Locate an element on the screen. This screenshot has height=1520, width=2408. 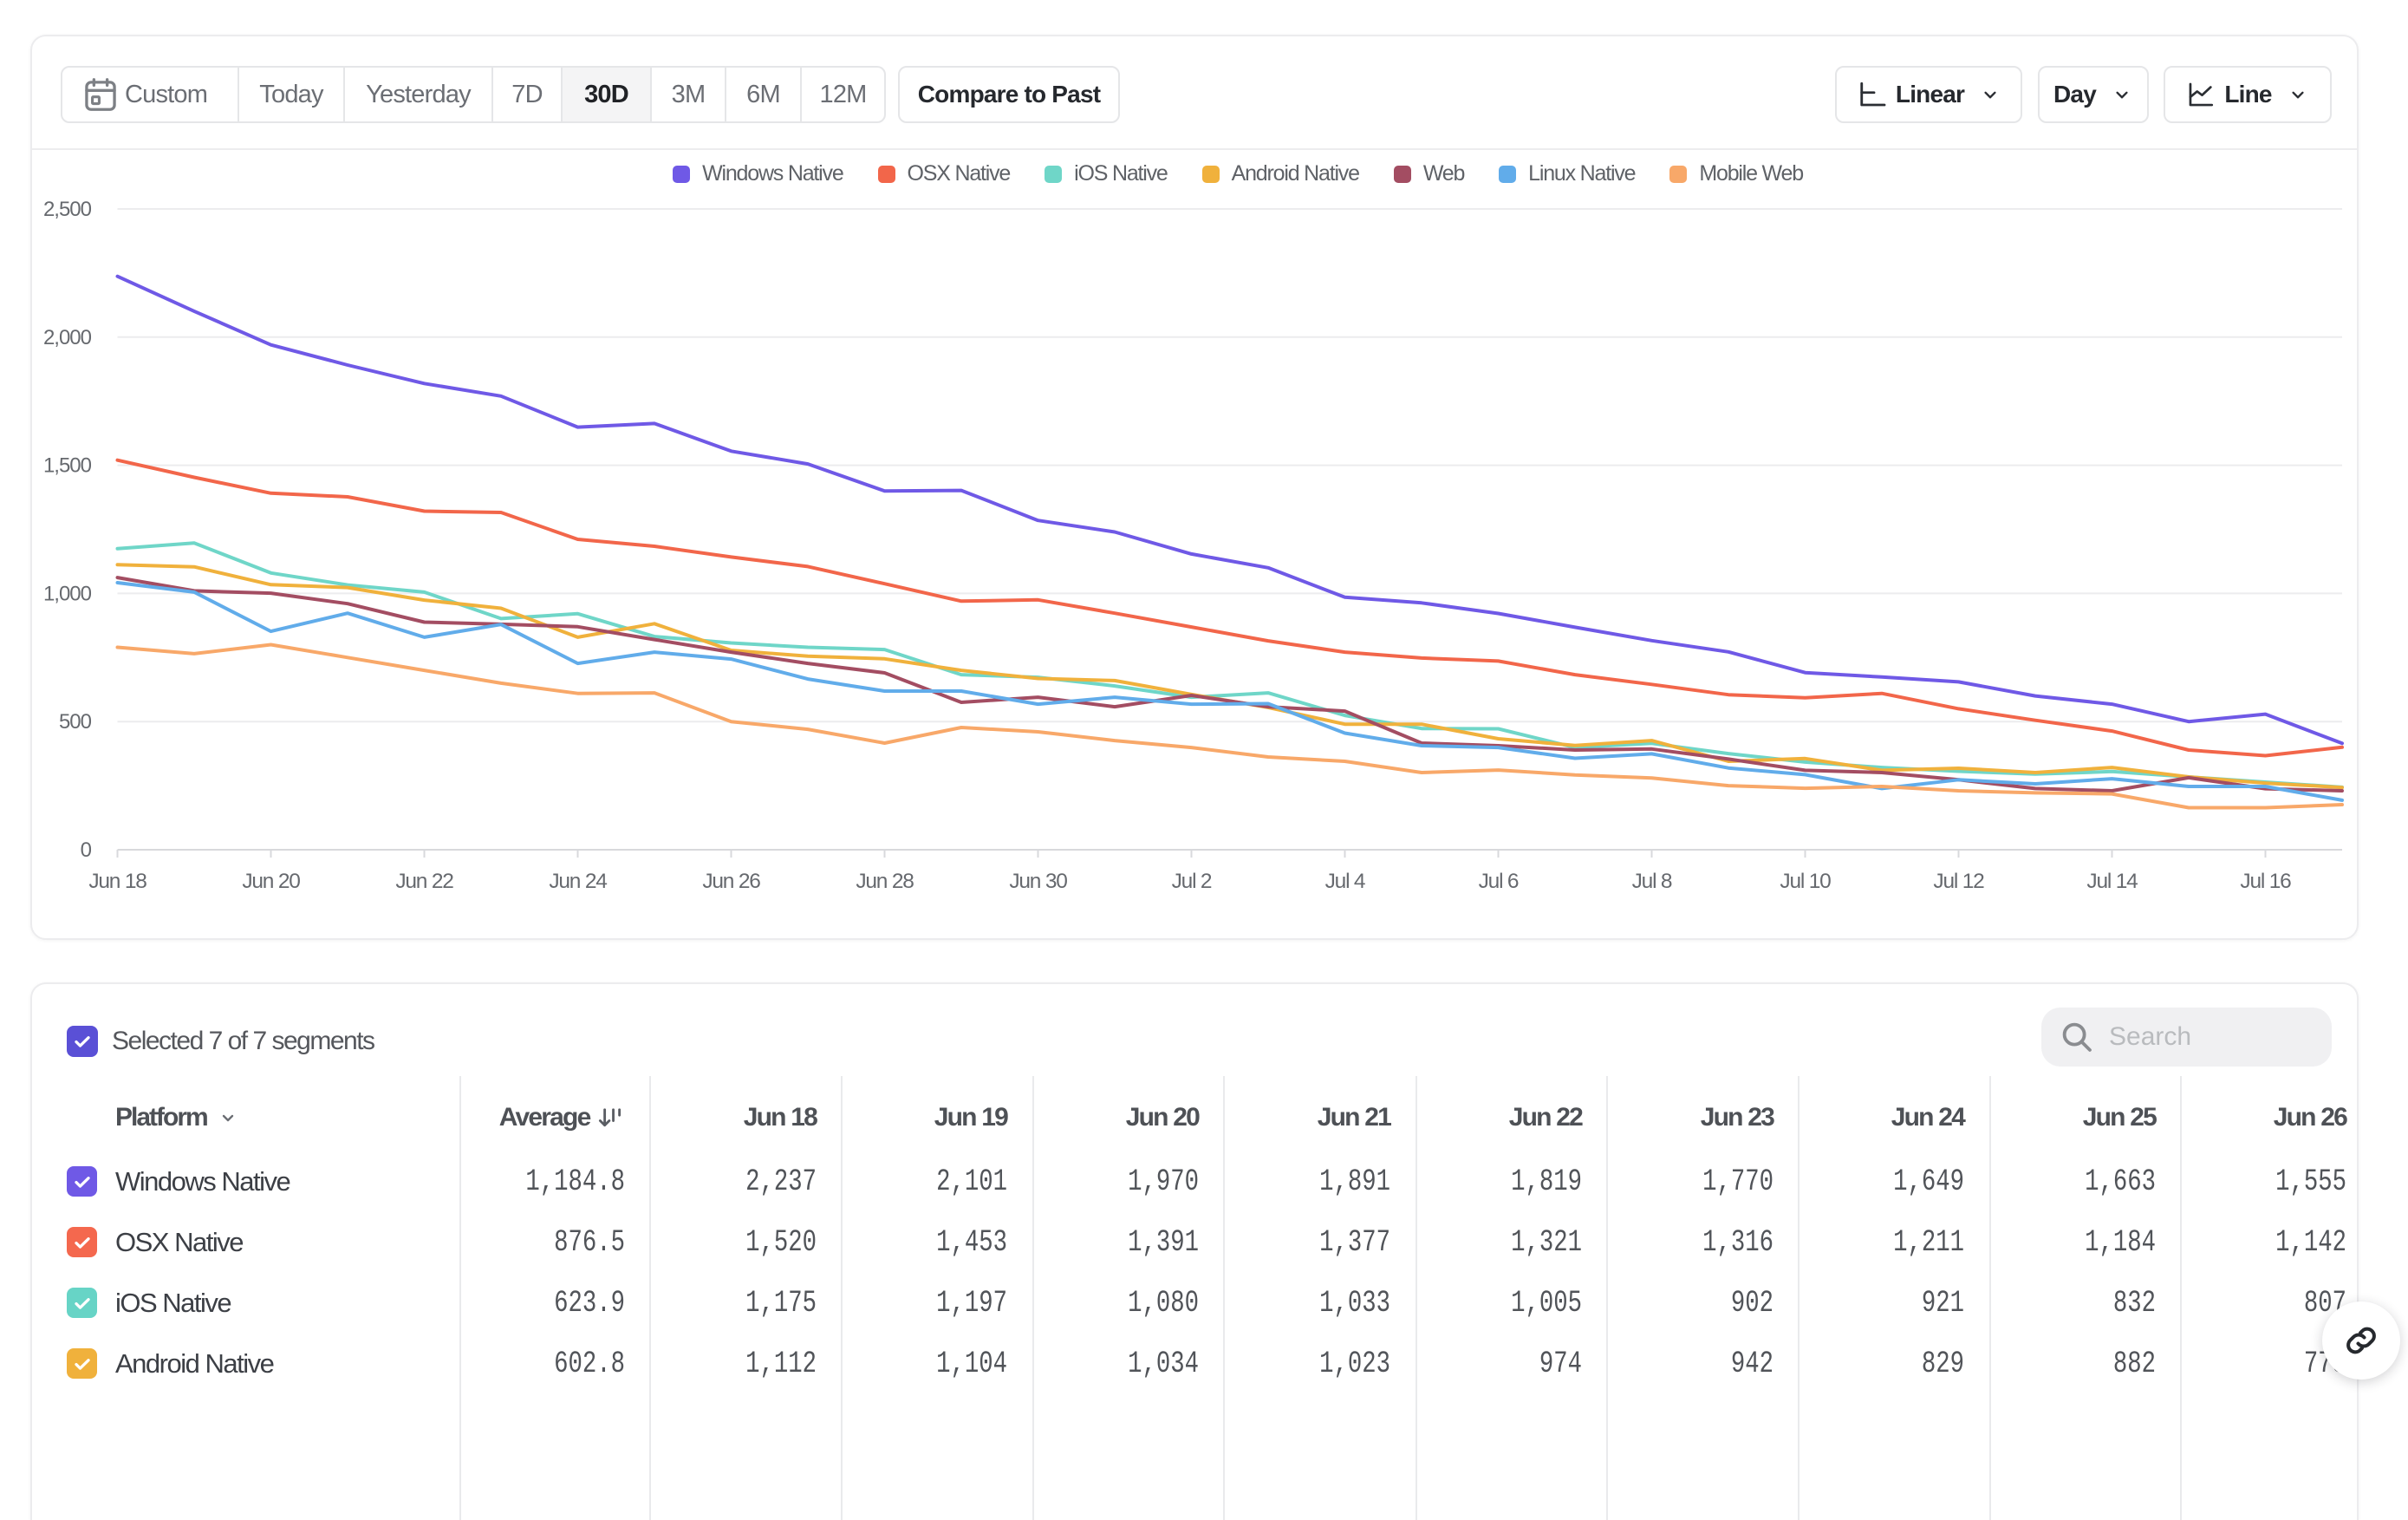
svg-text: Jun 28 is located at coordinates (885, 881).